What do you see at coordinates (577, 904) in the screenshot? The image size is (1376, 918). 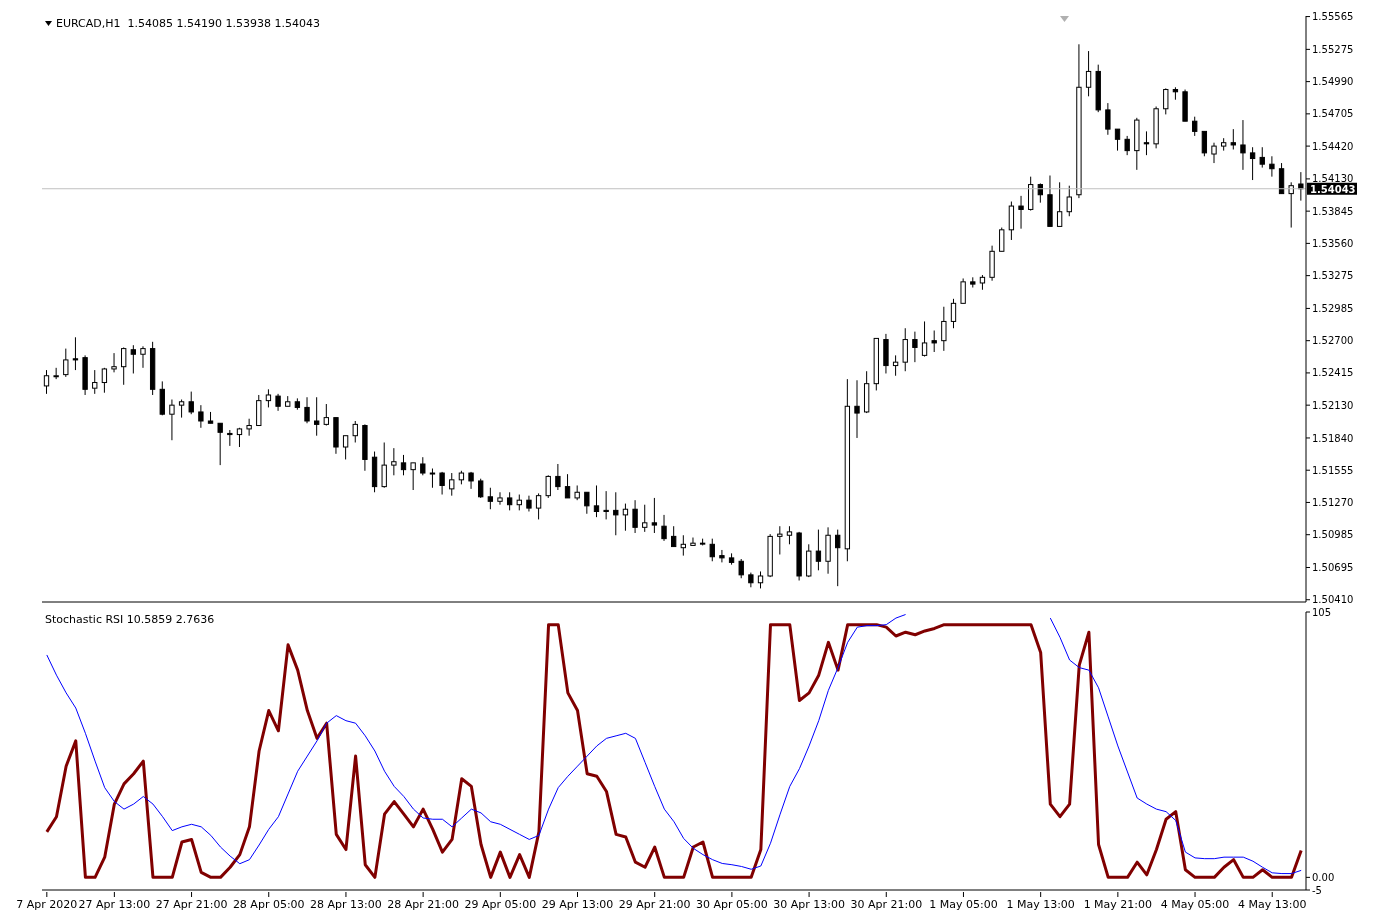 I see `x-tick-label: 29 Apr 13:00` at bounding box center [577, 904].